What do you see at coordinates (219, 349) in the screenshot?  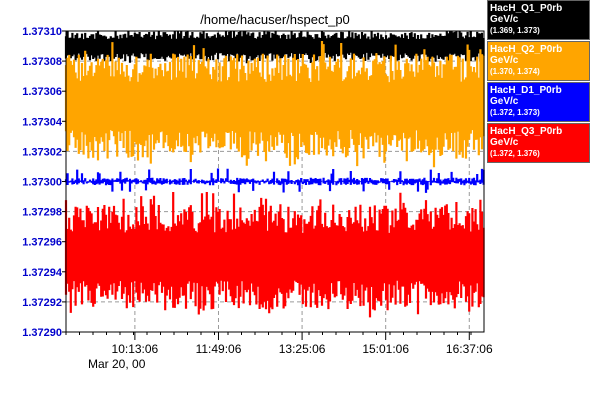 I see `x-tick-label: 11:49:06` at bounding box center [219, 349].